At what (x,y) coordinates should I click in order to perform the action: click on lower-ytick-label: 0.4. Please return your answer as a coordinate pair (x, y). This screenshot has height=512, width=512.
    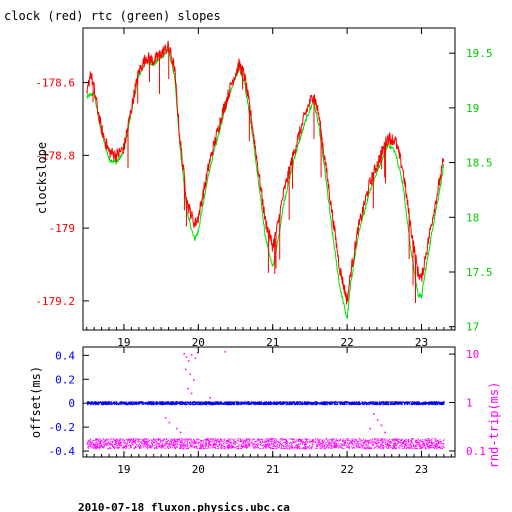
    Looking at the image, I should click on (65, 355).